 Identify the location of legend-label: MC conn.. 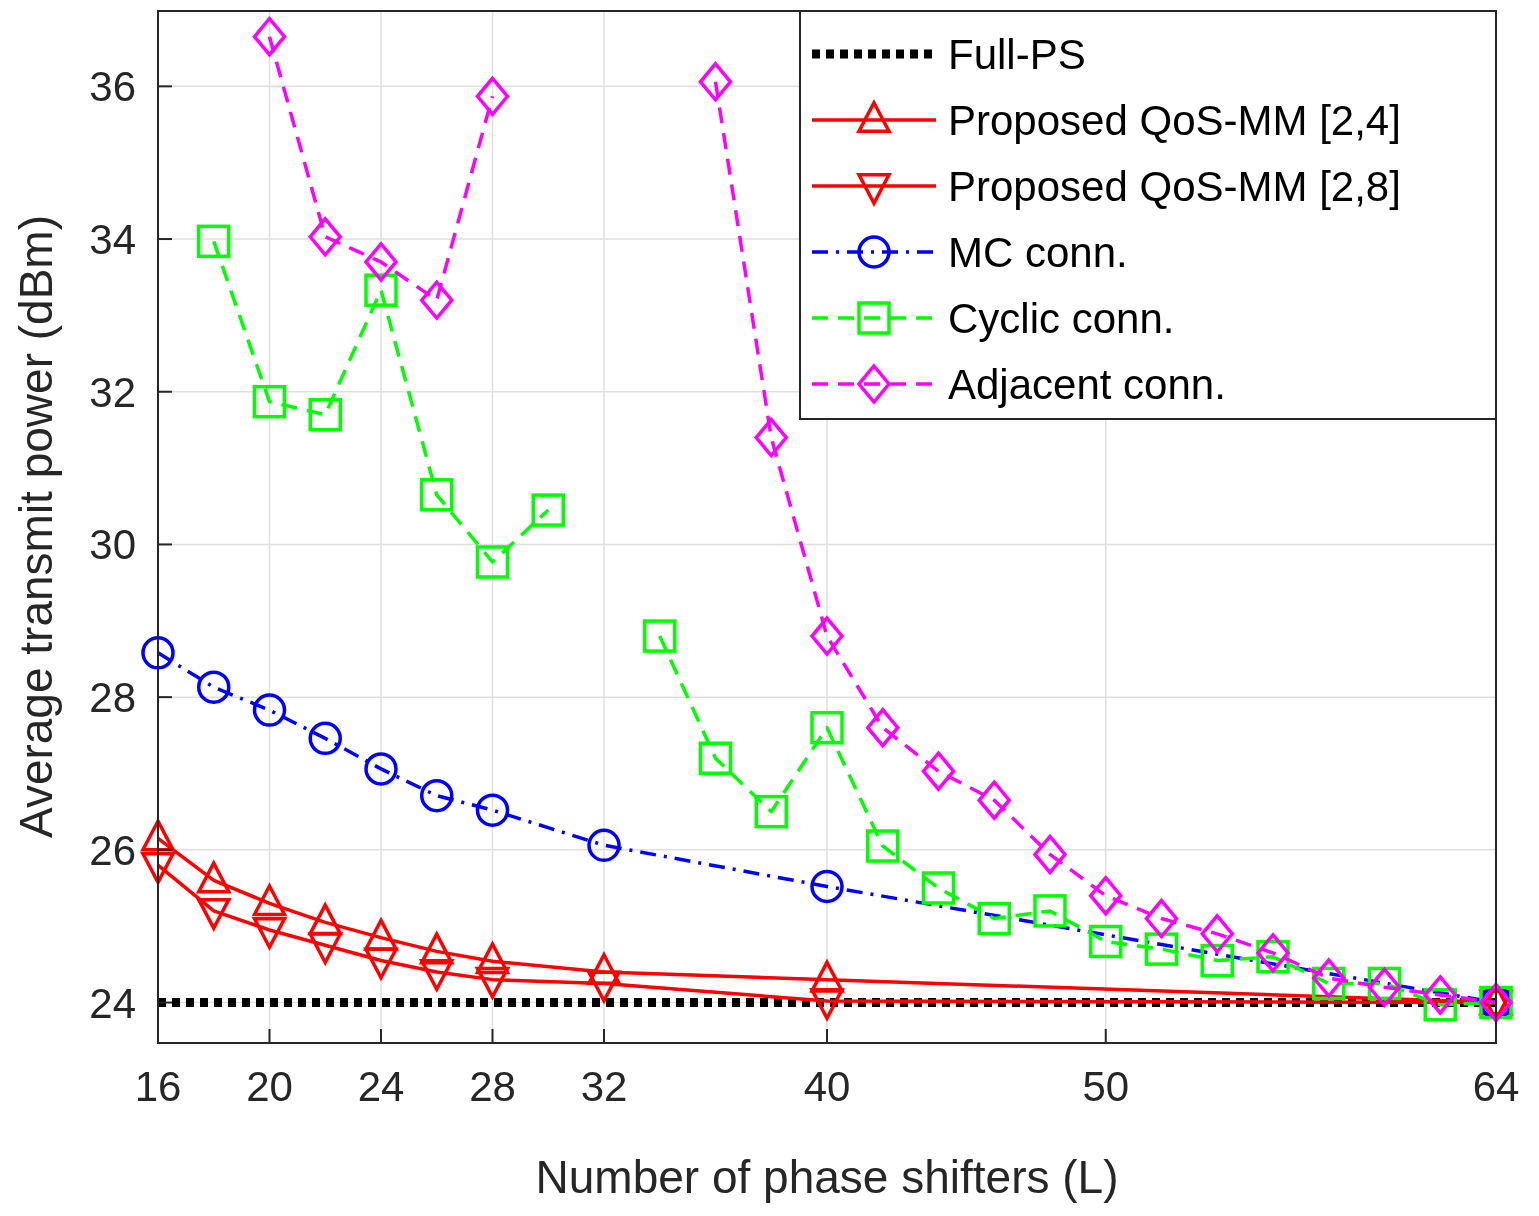
(1038, 252).